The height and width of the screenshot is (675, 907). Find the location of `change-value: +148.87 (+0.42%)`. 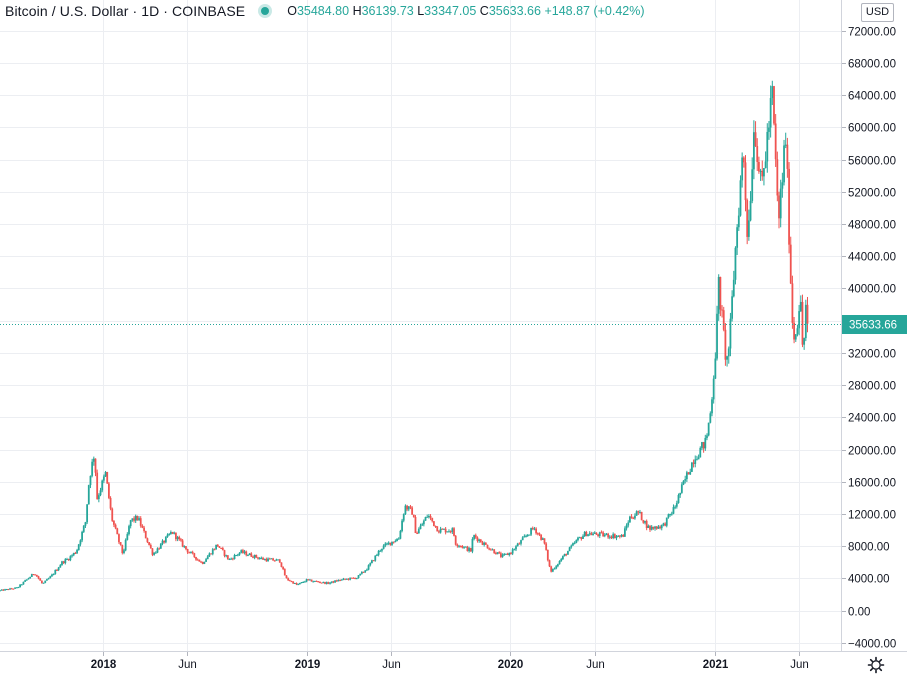

change-value: +148.87 (+0.42%) is located at coordinates (594, 11).